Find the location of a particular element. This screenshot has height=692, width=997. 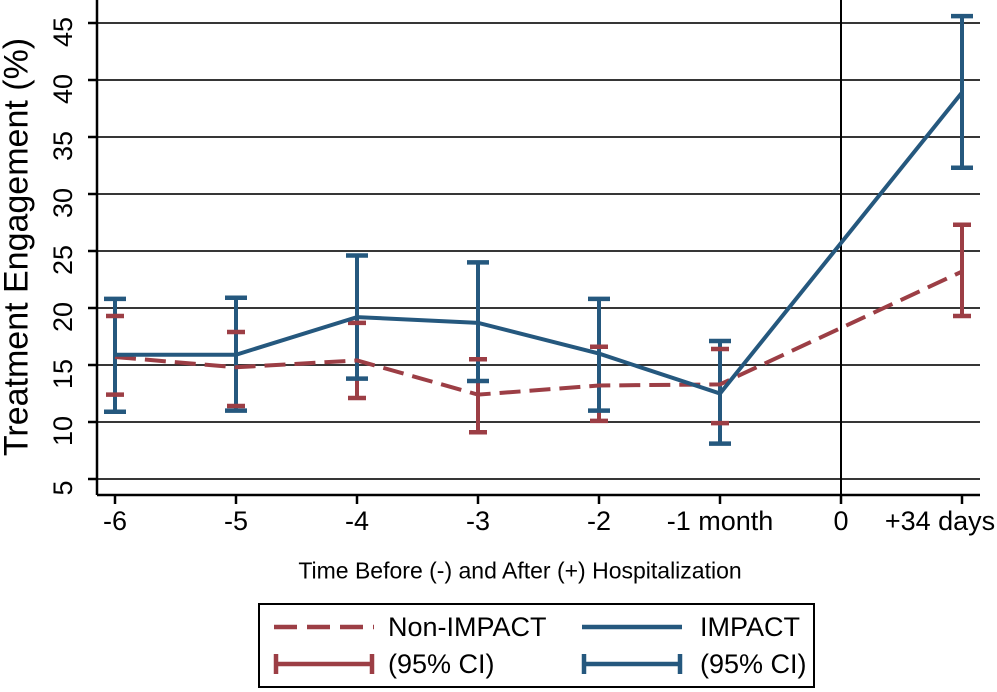

impact-ci-sample is located at coordinates (632, 664).